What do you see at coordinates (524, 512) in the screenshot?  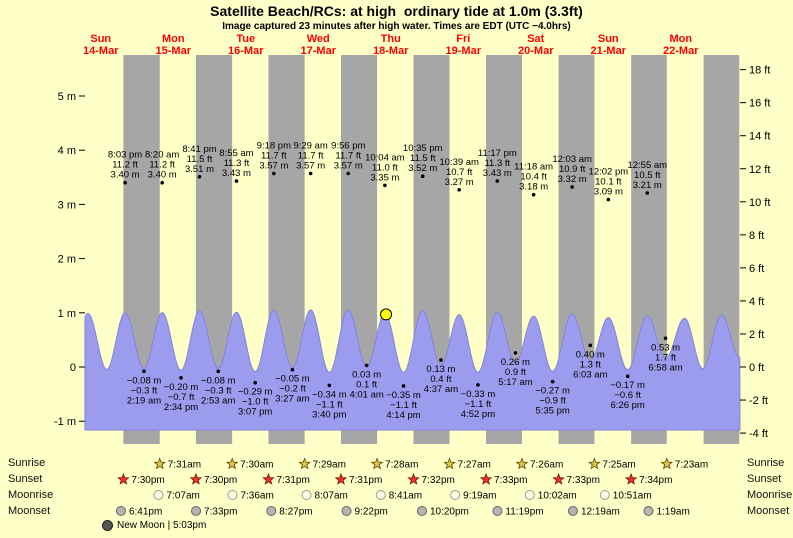 I see `moonset-time: 11:19pm` at bounding box center [524, 512].